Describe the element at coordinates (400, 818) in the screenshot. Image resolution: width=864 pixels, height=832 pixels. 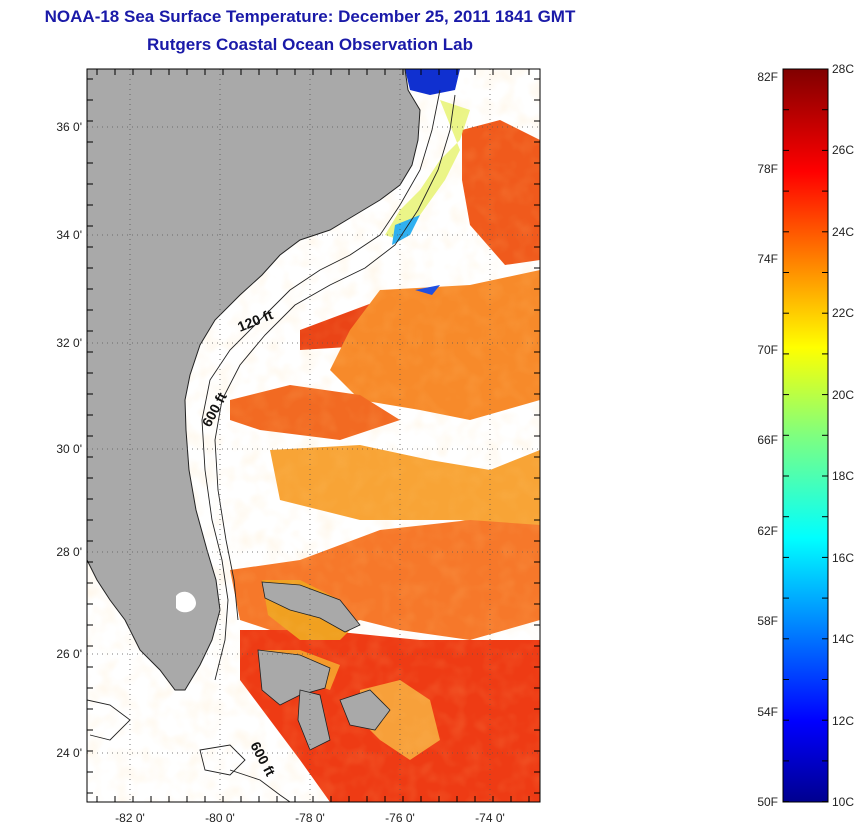
I see `lon-label: -76 0'` at that location.